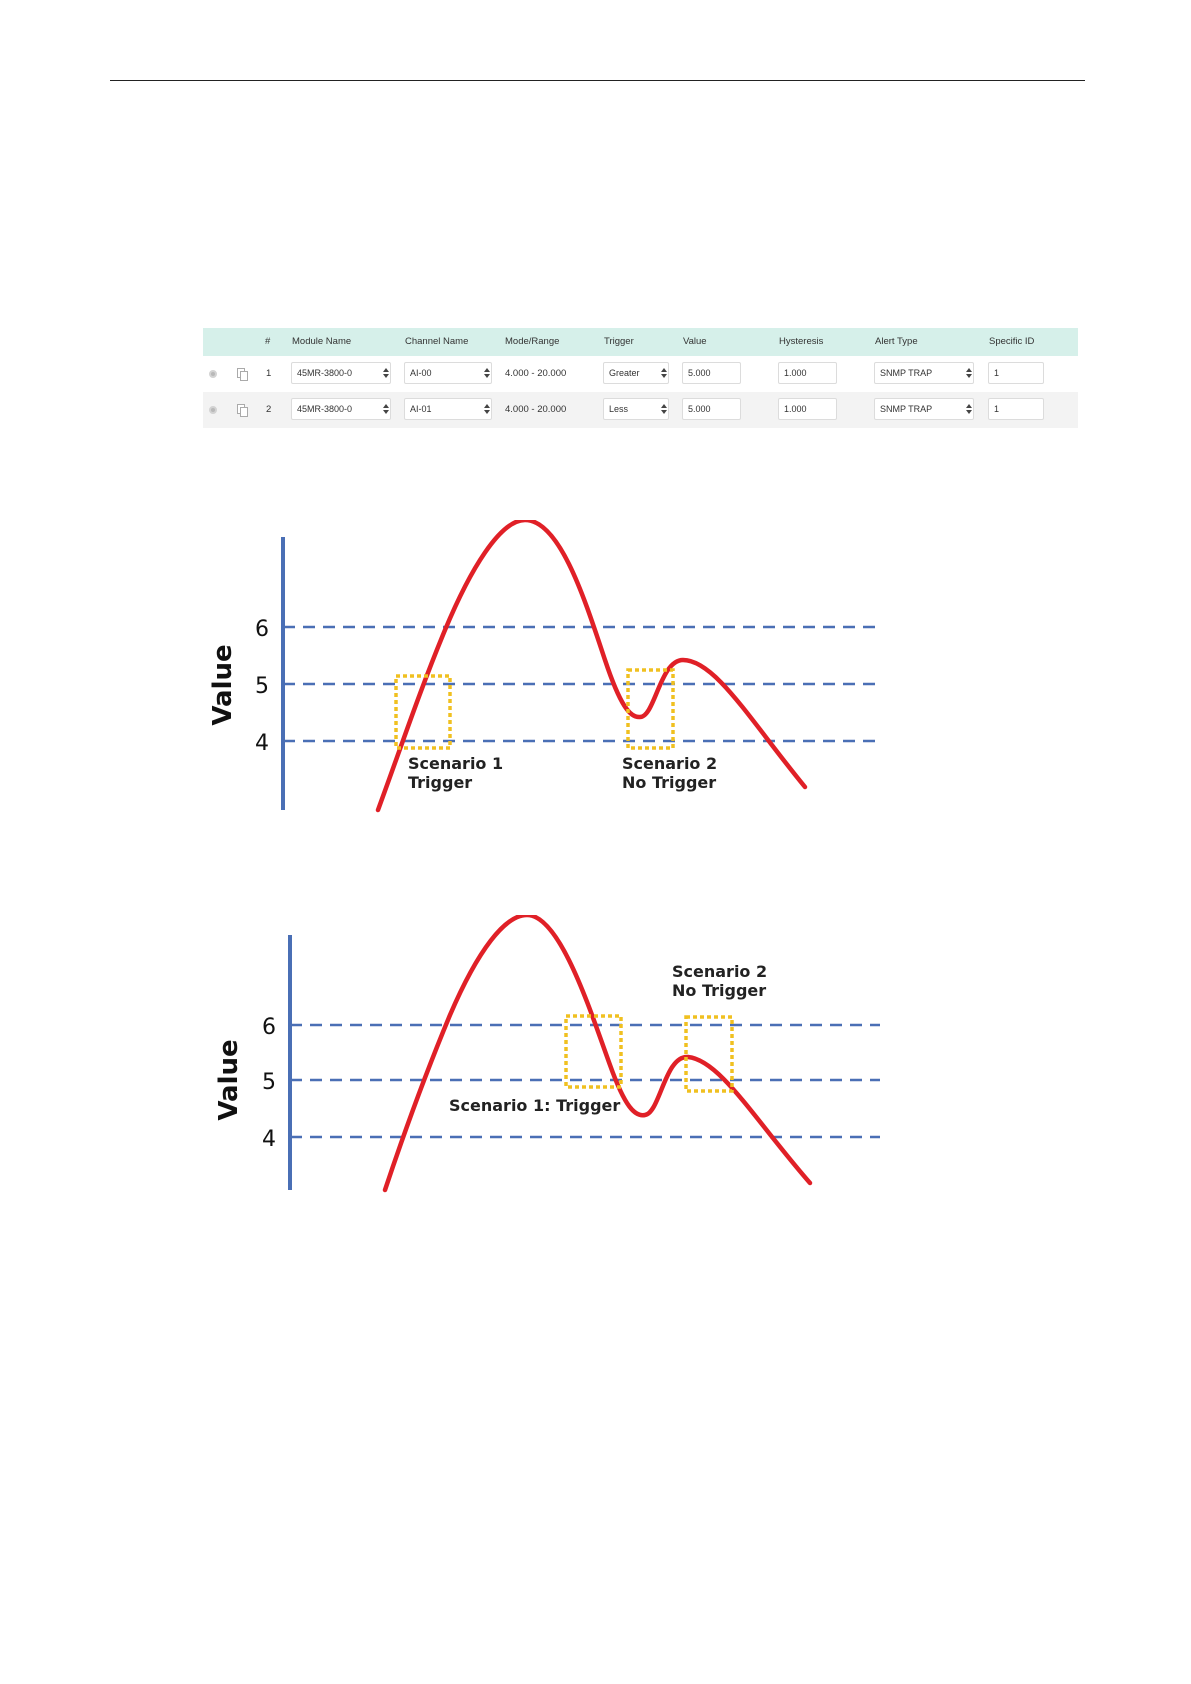 This screenshot has height=1684, width=1191. Describe the element at coordinates (448, 373) in the screenshot. I see `channel-name-select: AI-00` at that location.